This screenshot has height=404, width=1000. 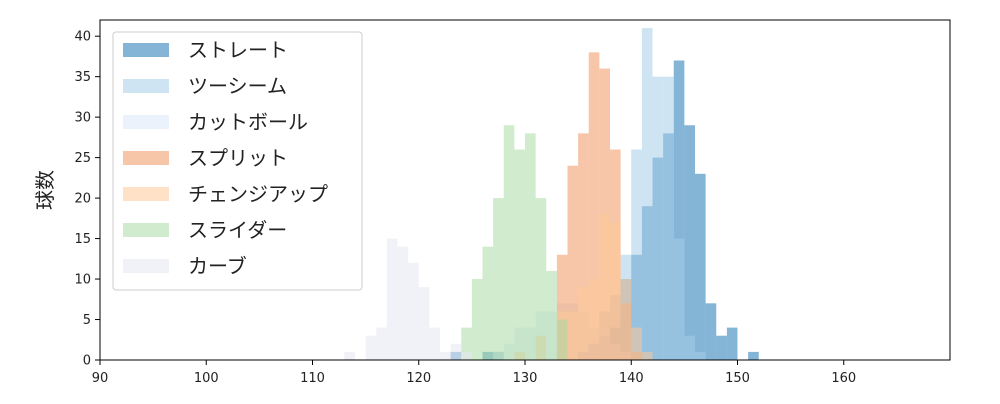 What do you see at coordinates (82, 199) in the screenshot?
I see `y-tick-label-4: 20` at bounding box center [82, 199].